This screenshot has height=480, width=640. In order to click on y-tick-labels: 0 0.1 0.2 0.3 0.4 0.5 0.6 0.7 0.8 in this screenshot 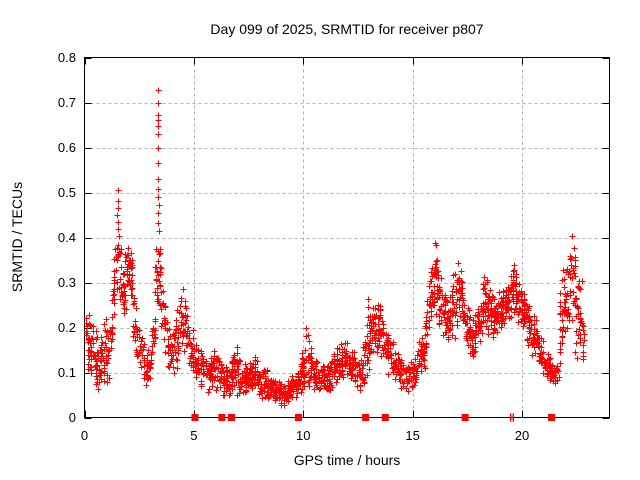, I will do `click(67, 237)`.